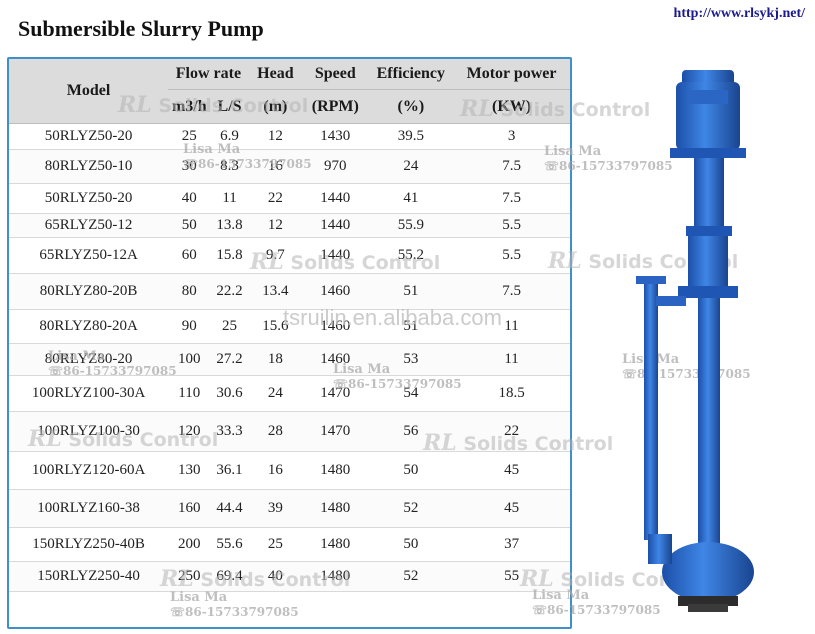 Image resolution: width=815 pixels, height=634 pixels. I want to click on cell-efficiency: 51, so click(411, 291).